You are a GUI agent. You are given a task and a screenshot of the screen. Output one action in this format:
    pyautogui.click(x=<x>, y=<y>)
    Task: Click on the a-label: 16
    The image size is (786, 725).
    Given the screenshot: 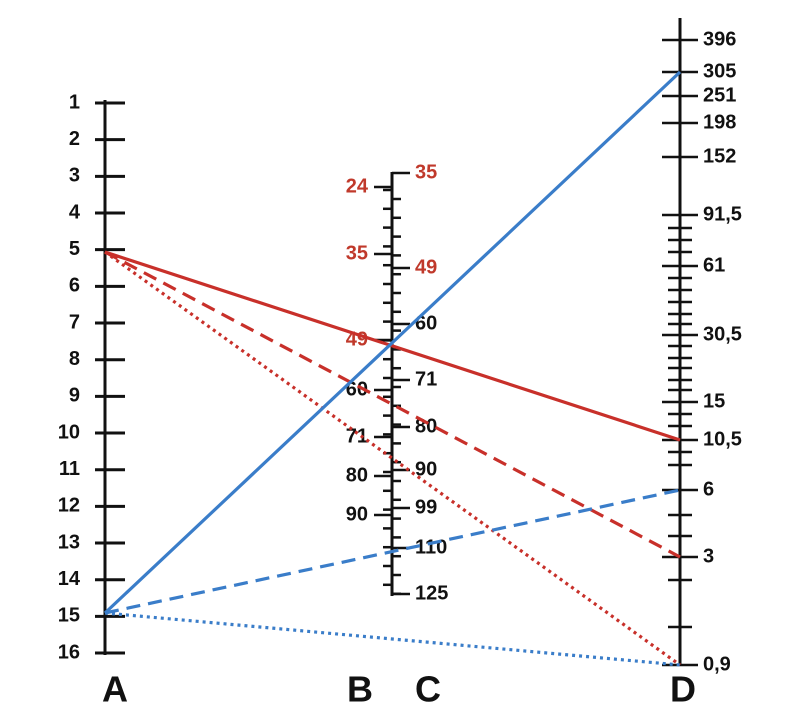 What is the action you would take?
    pyautogui.click(x=69, y=652)
    